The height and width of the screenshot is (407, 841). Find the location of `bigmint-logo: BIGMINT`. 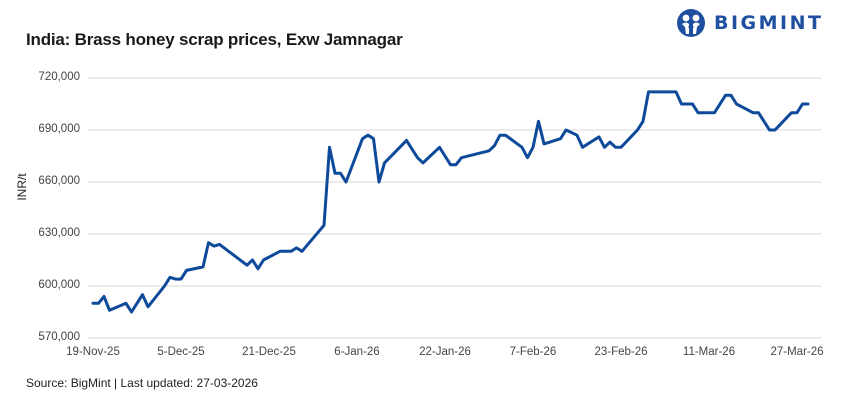

bigmint-logo: BIGMINT is located at coordinates (750, 23).